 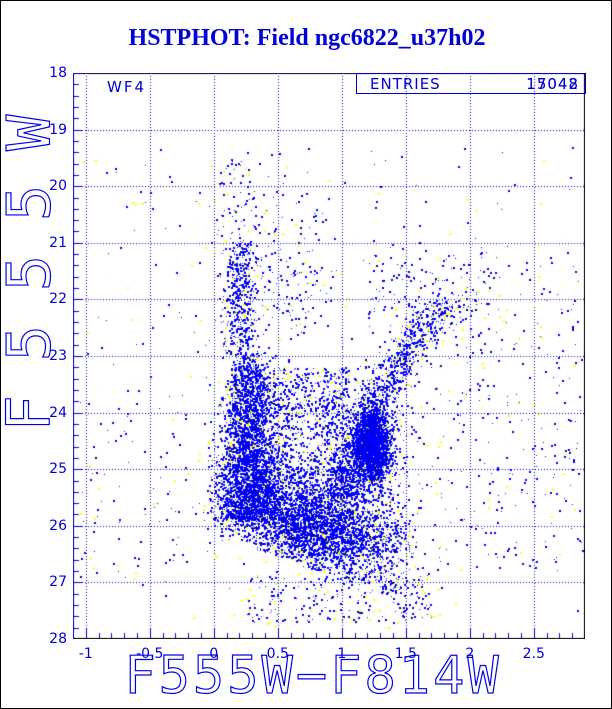 What do you see at coordinates (150, 654) in the screenshot?
I see `x-tick-label: -0.5` at bounding box center [150, 654].